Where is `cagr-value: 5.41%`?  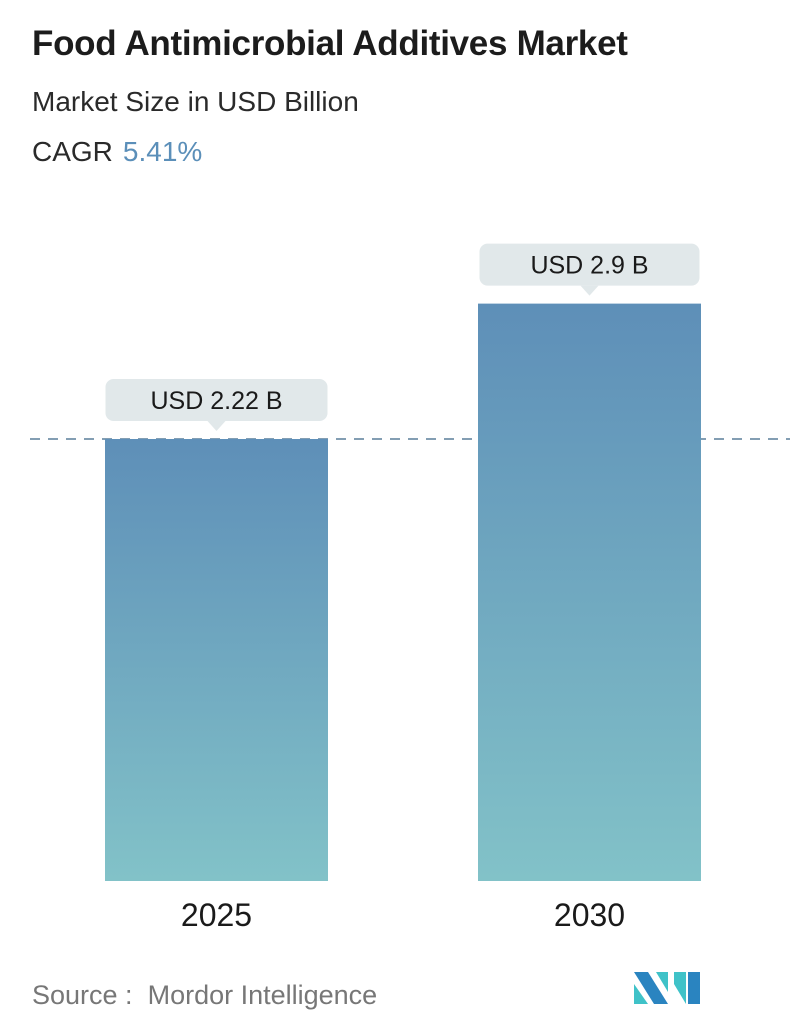 cagr-value: 5.41% is located at coordinates (162, 151).